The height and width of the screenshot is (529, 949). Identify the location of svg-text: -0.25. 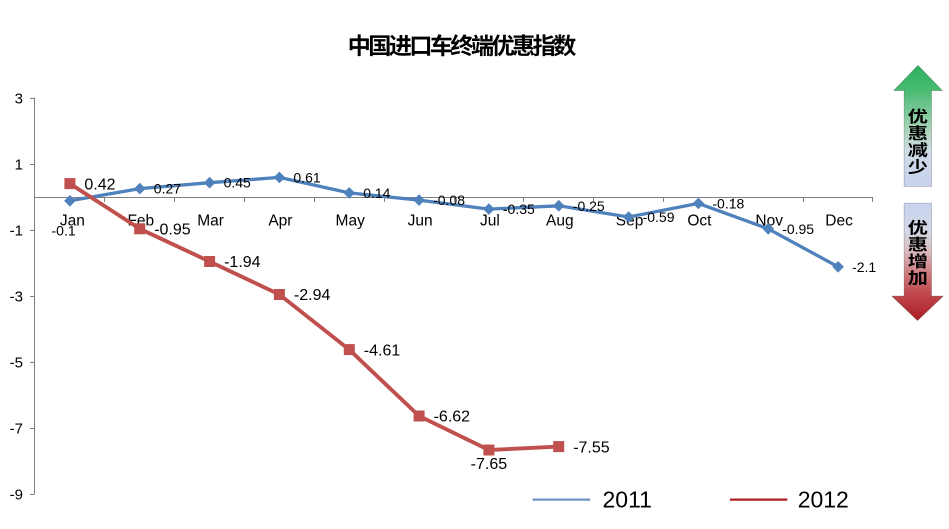
(589, 206).